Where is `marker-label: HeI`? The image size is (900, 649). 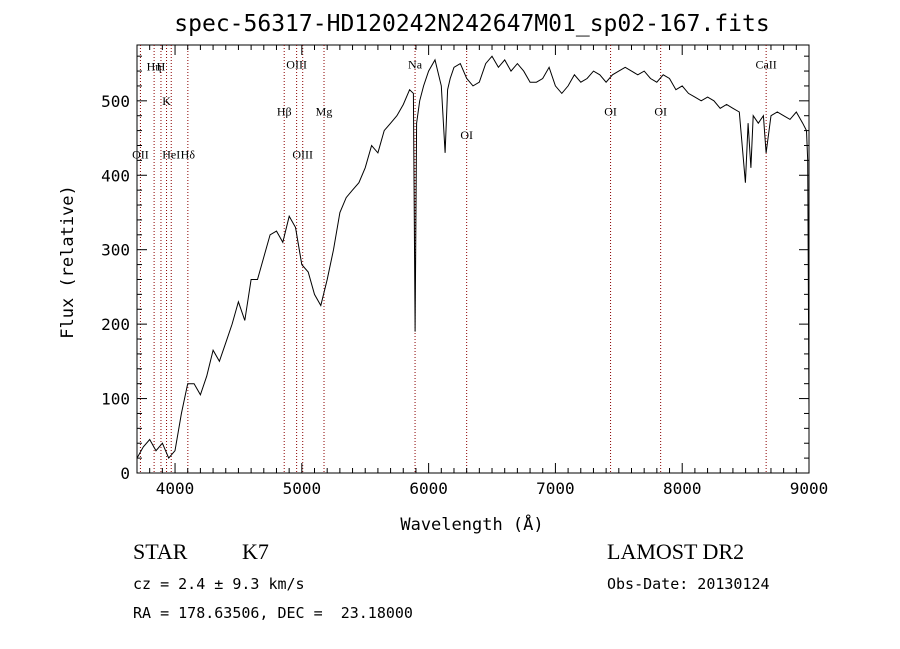 marker-label: HeI is located at coordinates (171, 154).